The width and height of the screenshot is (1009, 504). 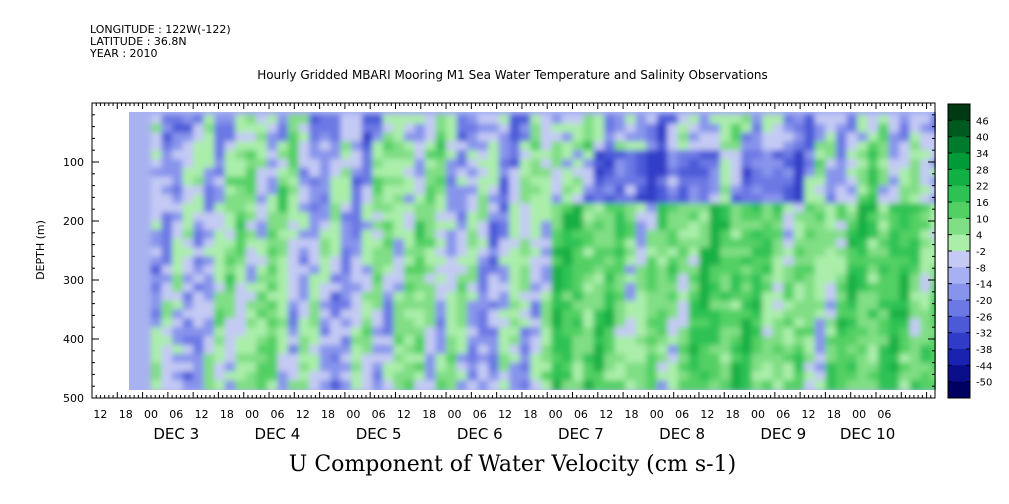 I want to click on x-day-label: DEC 10, so click(x=867, y=434).